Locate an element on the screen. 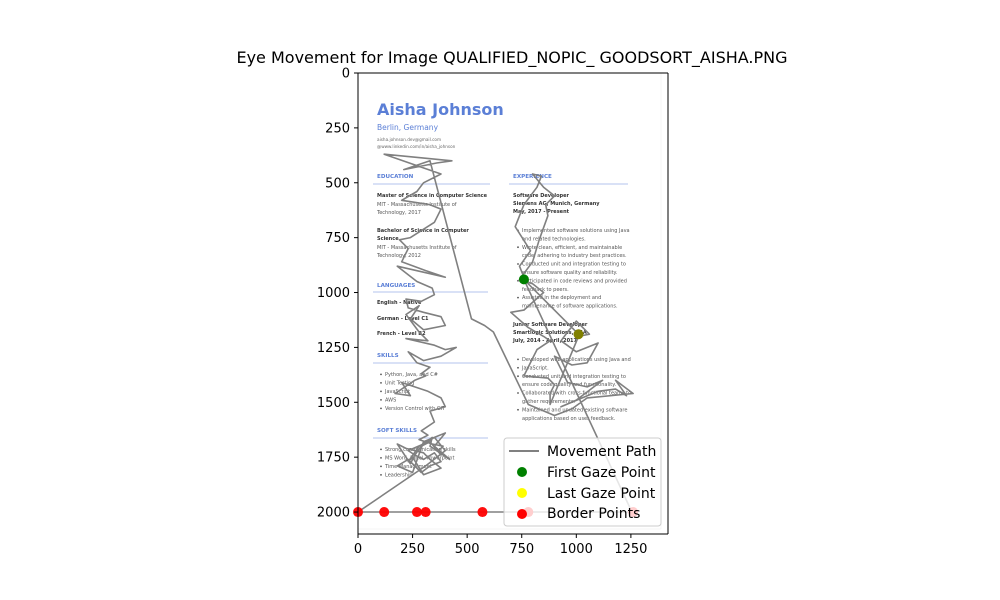  resume-heading-experience: EXPERIENCE is located at coordinates (532, 177).